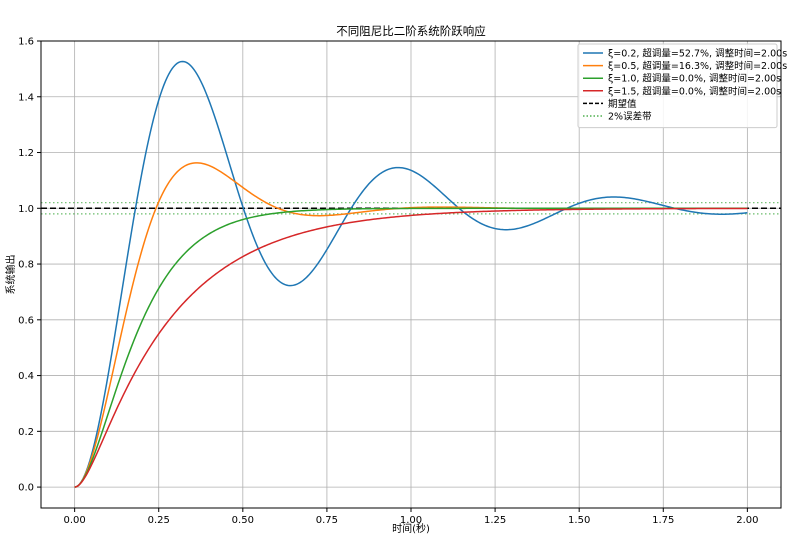 The image size is (791, 557). What do you see at coordinates (243, 520) in the screenshot?
I see `x-tick-label: 0.50` at bounding box center [243, 520].